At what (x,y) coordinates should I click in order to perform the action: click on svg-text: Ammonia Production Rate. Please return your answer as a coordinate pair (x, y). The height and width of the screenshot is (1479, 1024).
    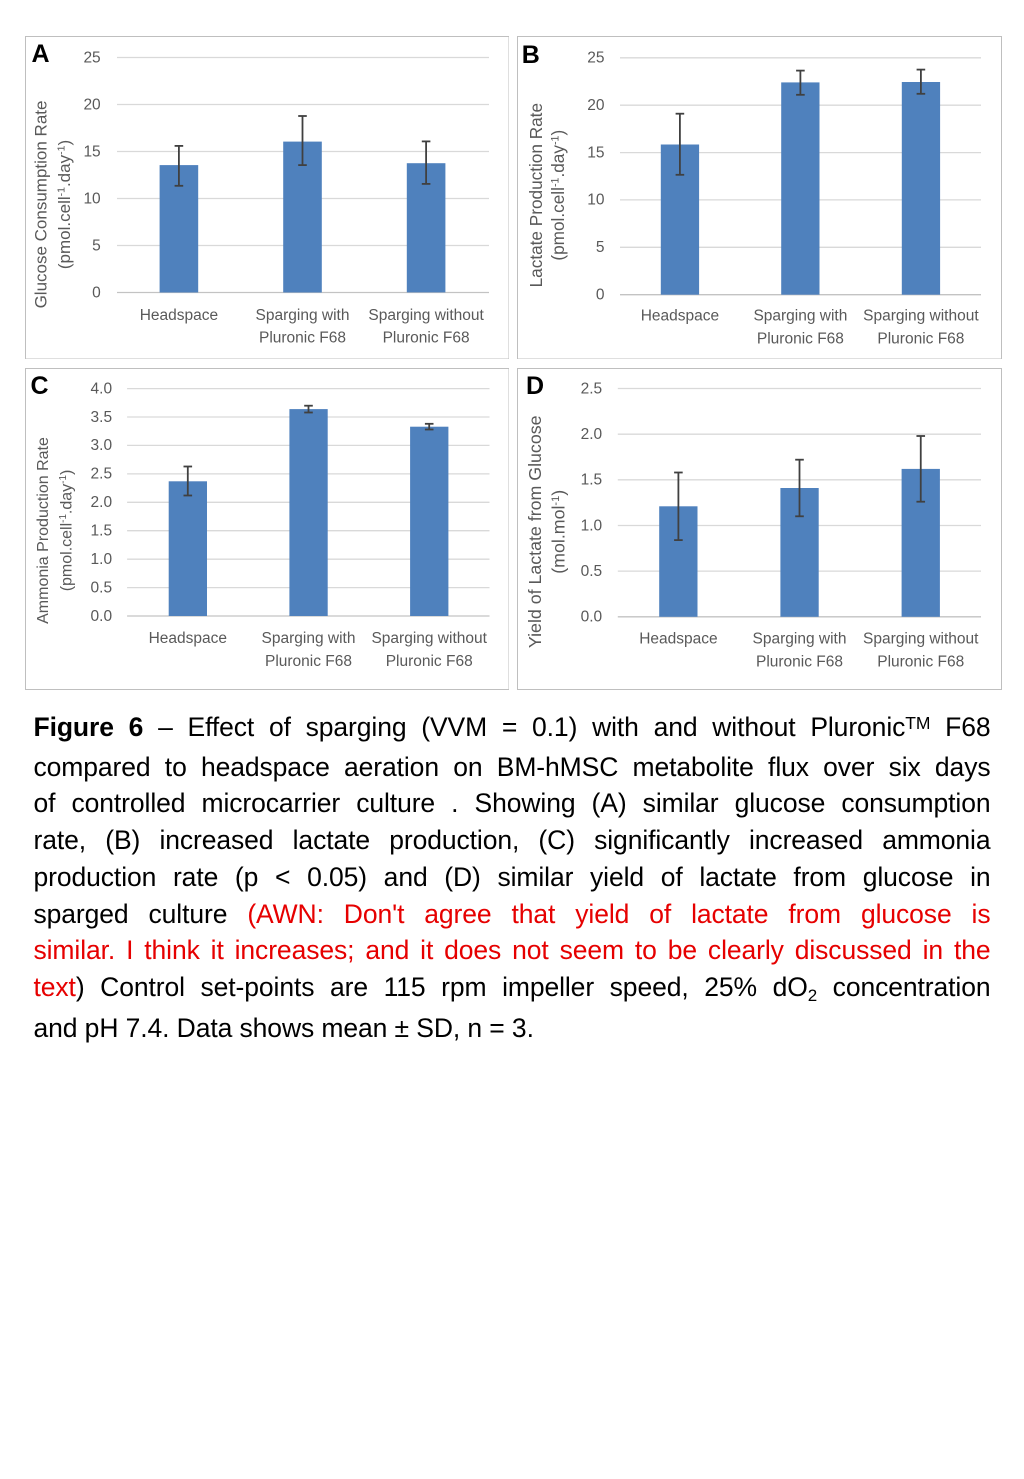
    Looking at the image, I should click on (42, 530).